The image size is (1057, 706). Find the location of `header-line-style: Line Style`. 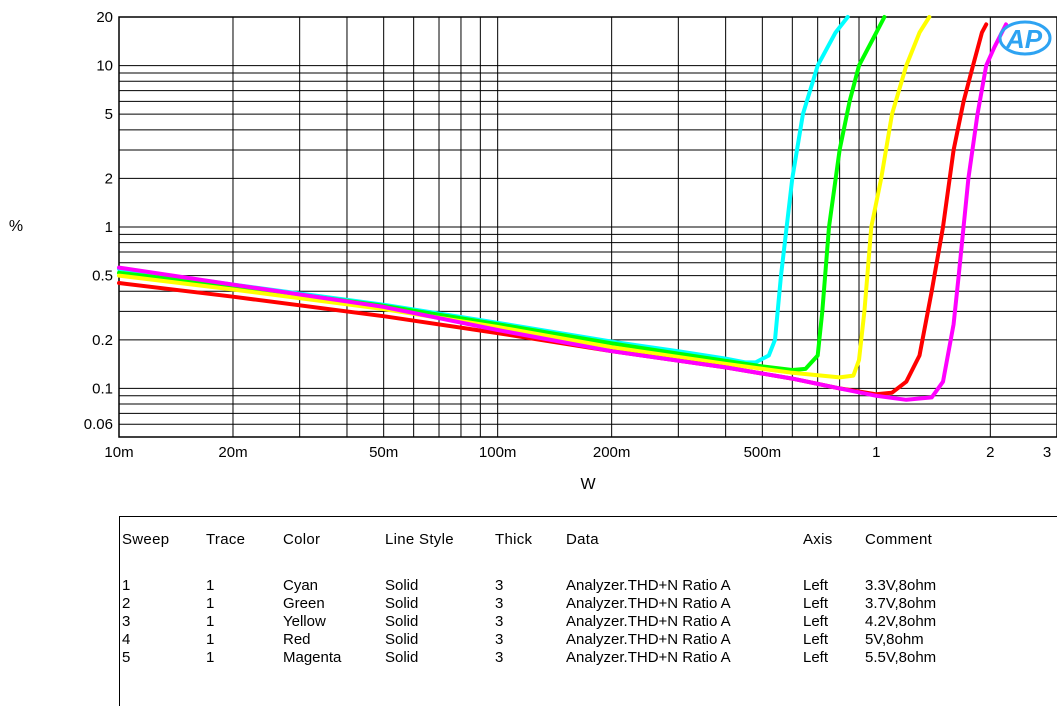

header-line-style: Line Style is located at coordinates (419, 539).